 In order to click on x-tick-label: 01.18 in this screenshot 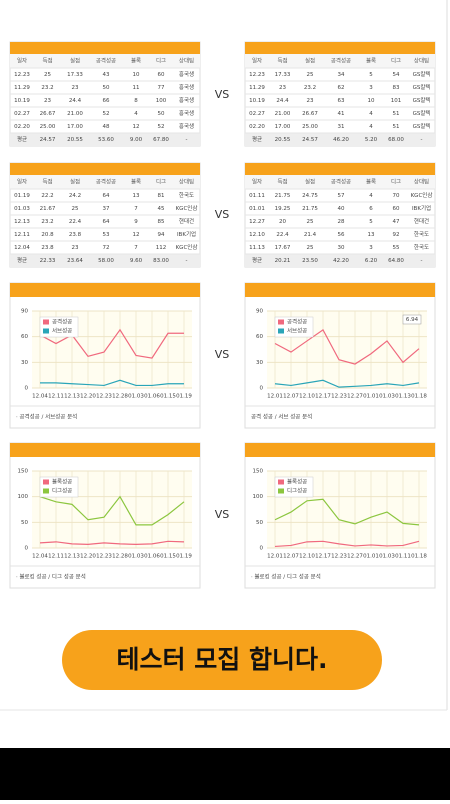, I will do `click(419, 557)`.